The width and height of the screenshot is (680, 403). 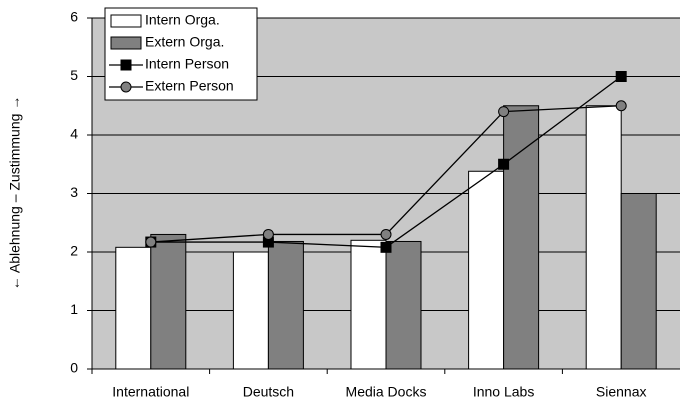 What do you see at coordinates (74, 17) in the screenshot?
I see `y-tick-label: 6` at bounding box center [74, 17].